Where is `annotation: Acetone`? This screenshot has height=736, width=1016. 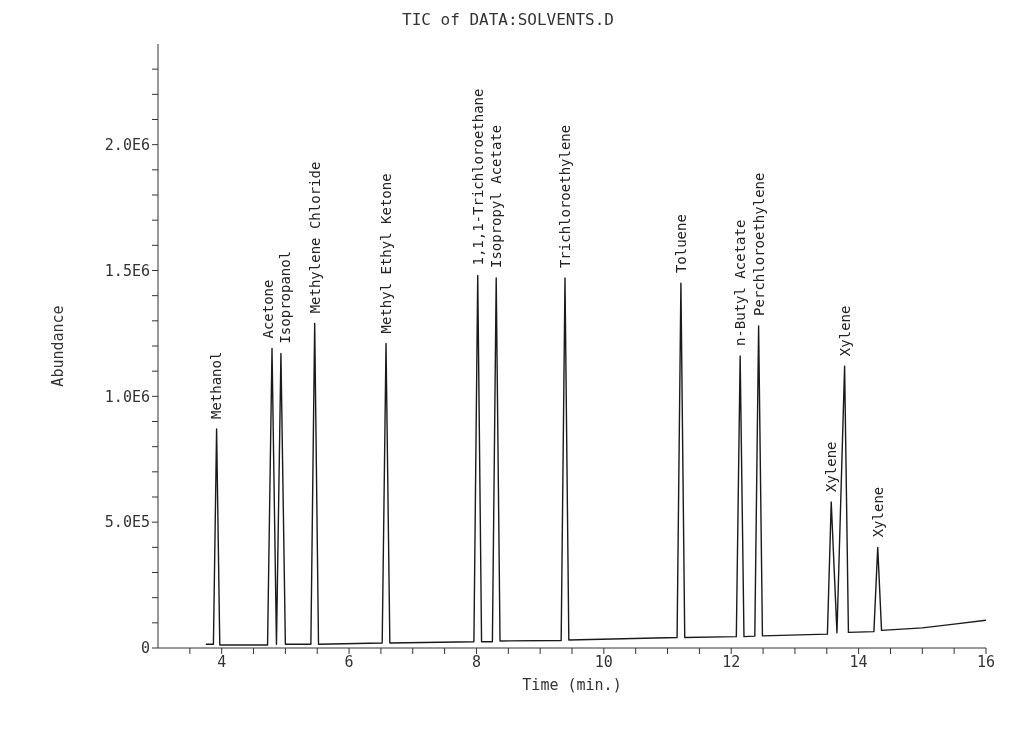 annotation: Acetone is located at coordinates (267, 309).